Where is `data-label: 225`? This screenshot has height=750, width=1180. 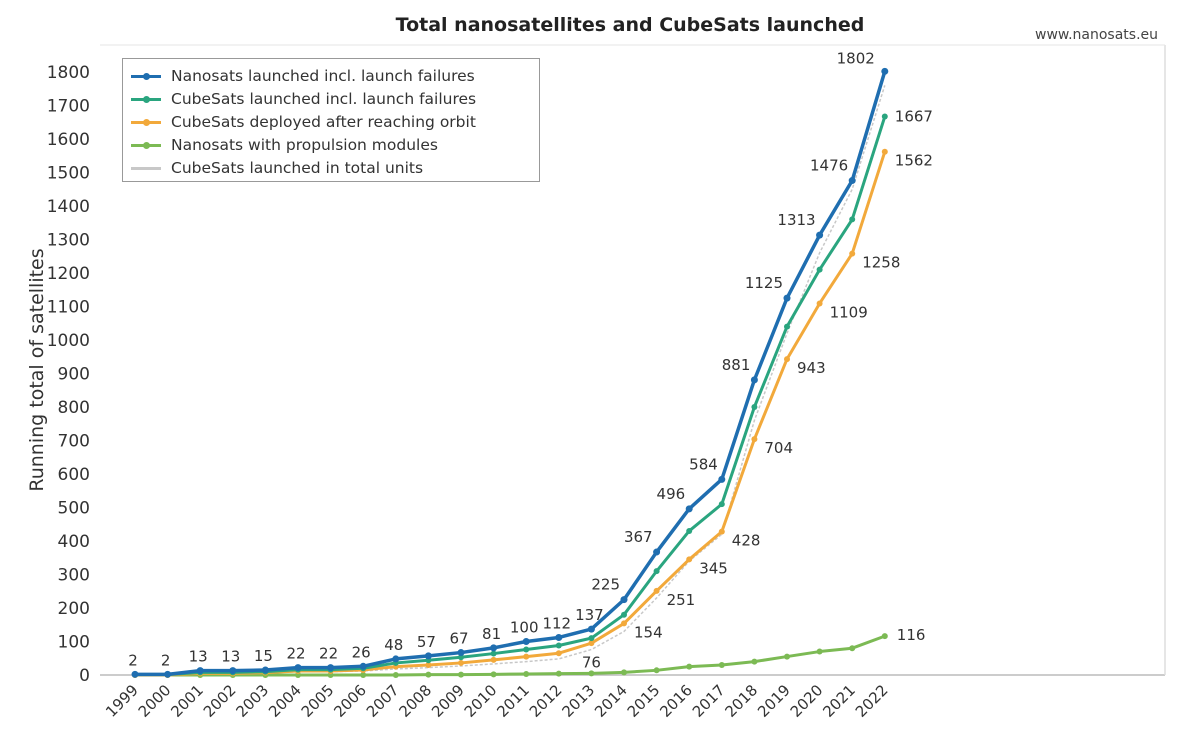 data-label: 225 is located at coordinates (605, 585).